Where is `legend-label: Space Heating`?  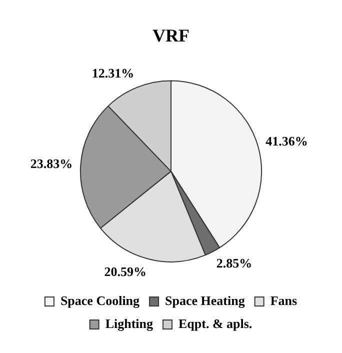
legend-label: Space Heating is located at coordinates (205, 300).